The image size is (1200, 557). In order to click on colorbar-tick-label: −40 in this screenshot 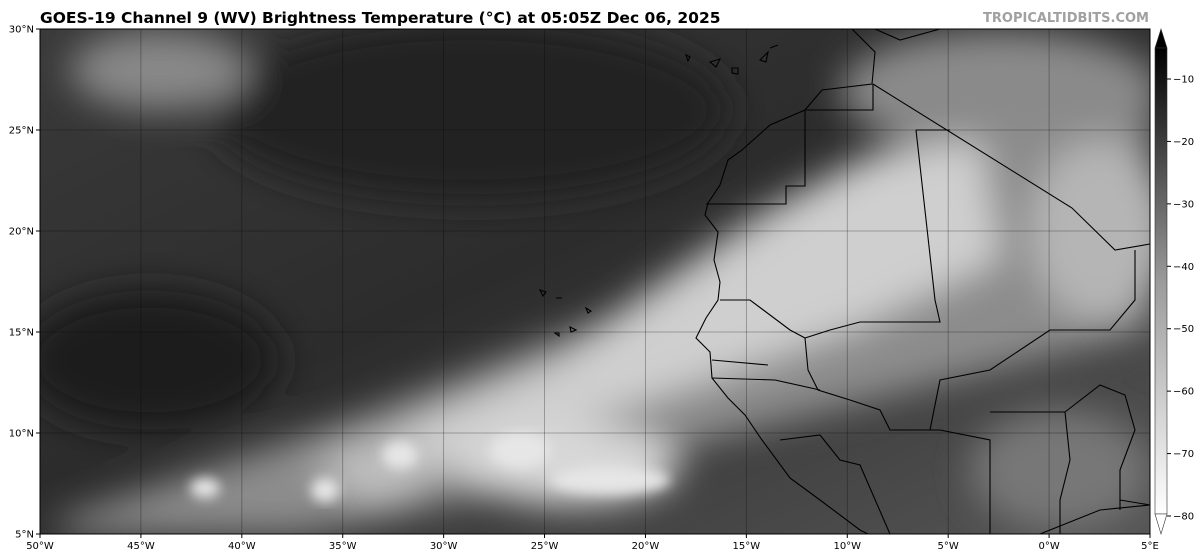, I will do `click(1183, 267)`.